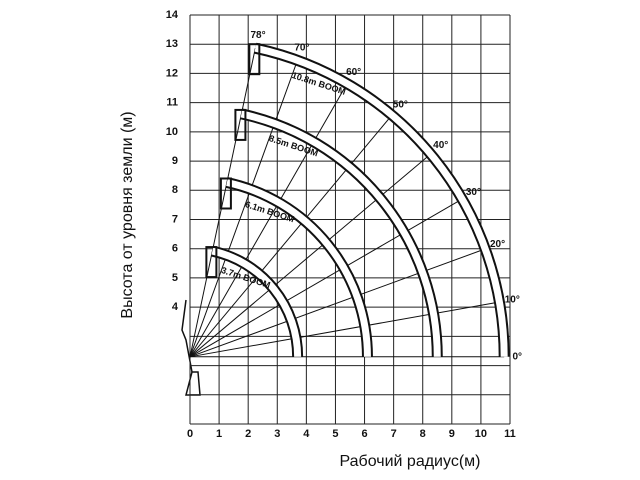 The height and width of the screenshot is (480, 640). What do you see at coordinates (394, 434) in the screenshot?
I see `x-tick-label: 7` at bounding box center [394, 434].